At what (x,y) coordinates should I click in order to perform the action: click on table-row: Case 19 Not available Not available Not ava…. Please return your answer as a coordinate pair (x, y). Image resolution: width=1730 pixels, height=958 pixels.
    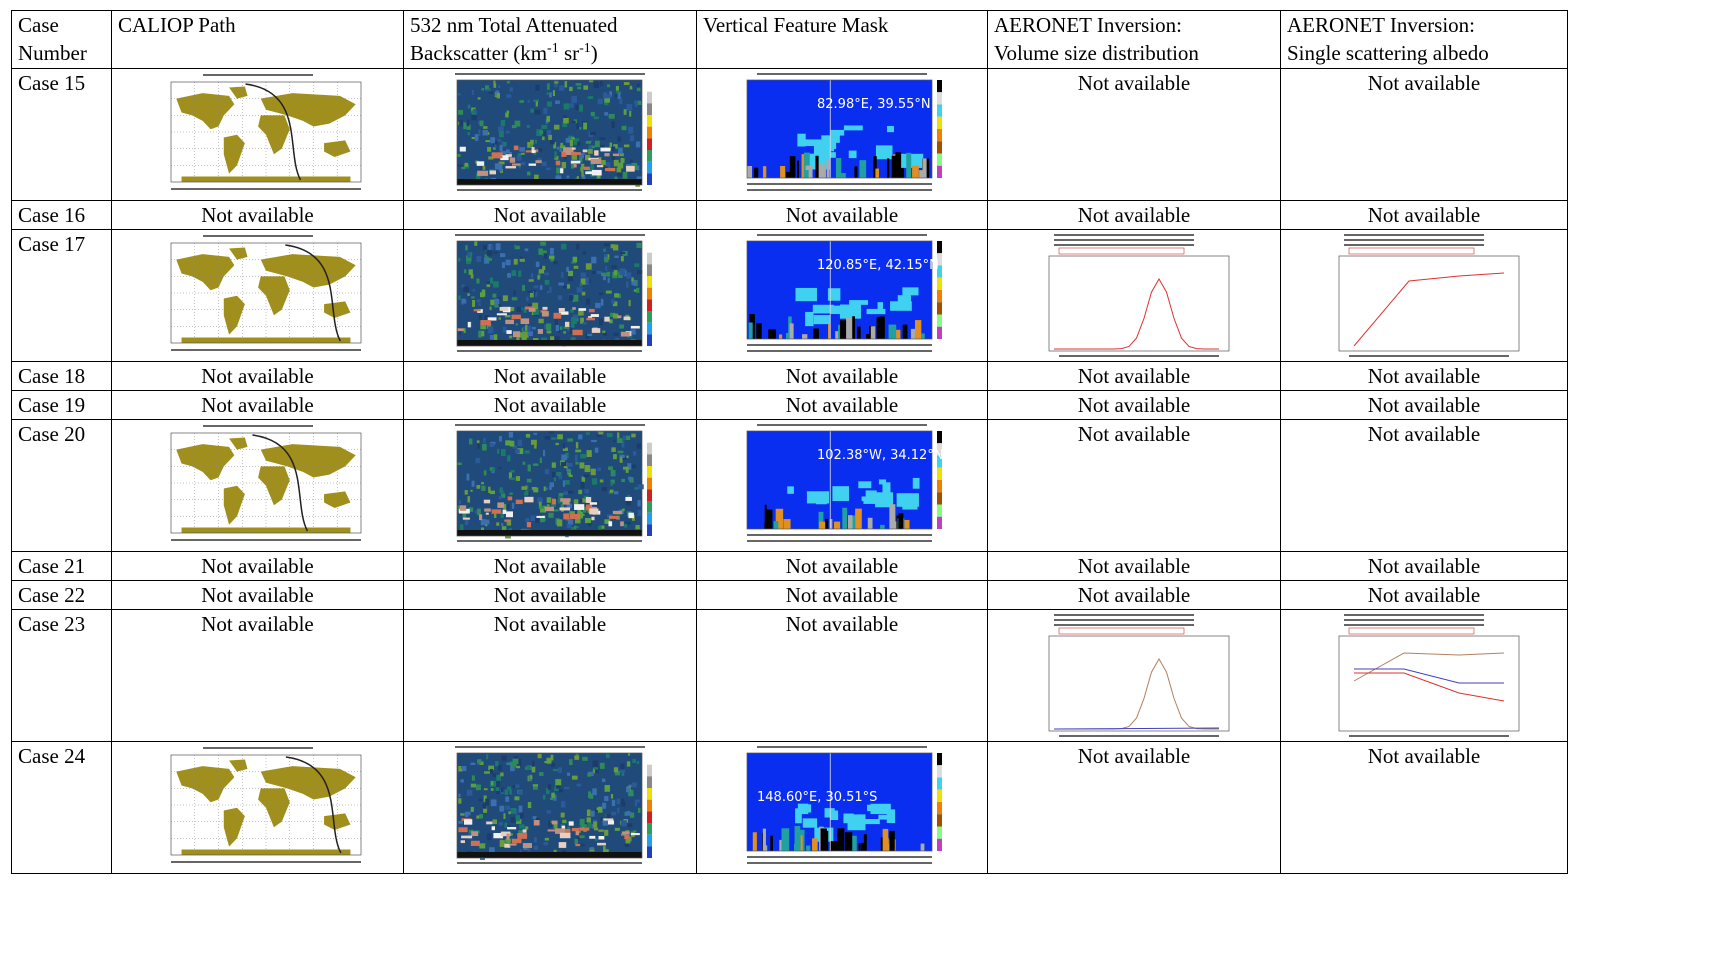
    Looking at the image, I should click on (789, 405).